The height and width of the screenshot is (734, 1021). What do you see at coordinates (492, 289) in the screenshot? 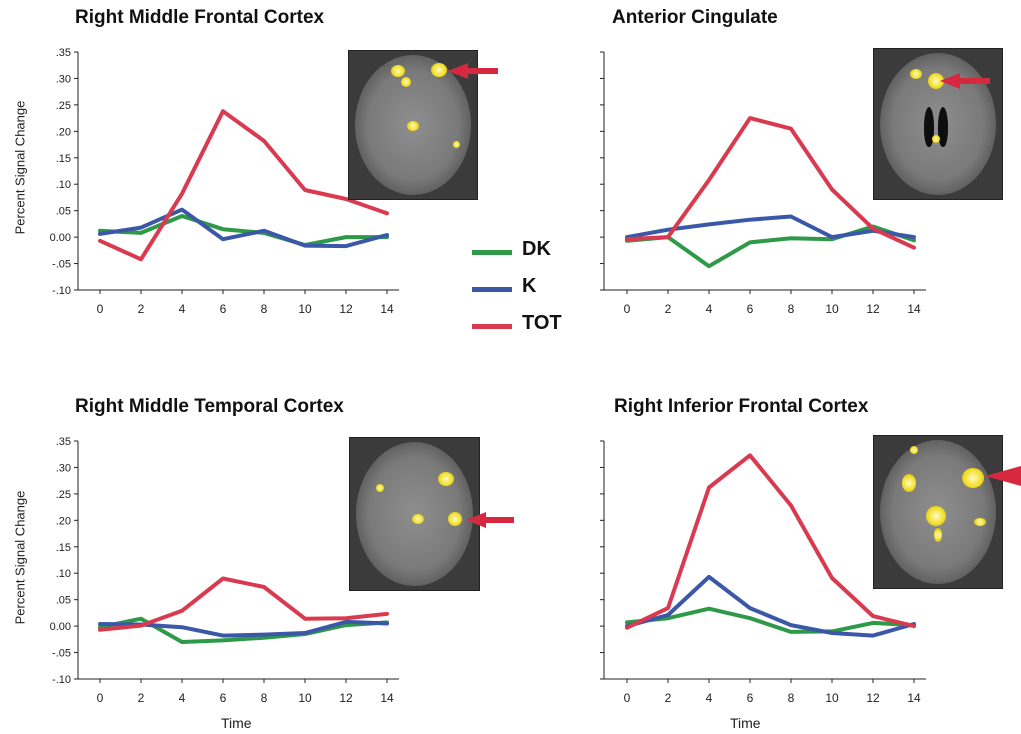
I see `legend-swatch-k` at bounding box center [492, 289].